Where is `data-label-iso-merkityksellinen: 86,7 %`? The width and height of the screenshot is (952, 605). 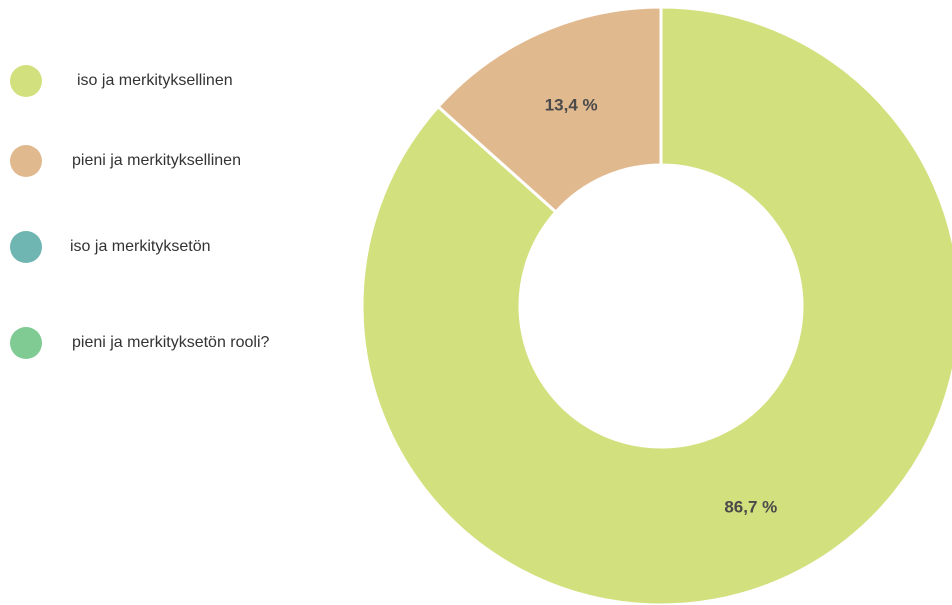 data-label-iso-merkityksellinen: 86,7 % is located at coordinates (750, 506).